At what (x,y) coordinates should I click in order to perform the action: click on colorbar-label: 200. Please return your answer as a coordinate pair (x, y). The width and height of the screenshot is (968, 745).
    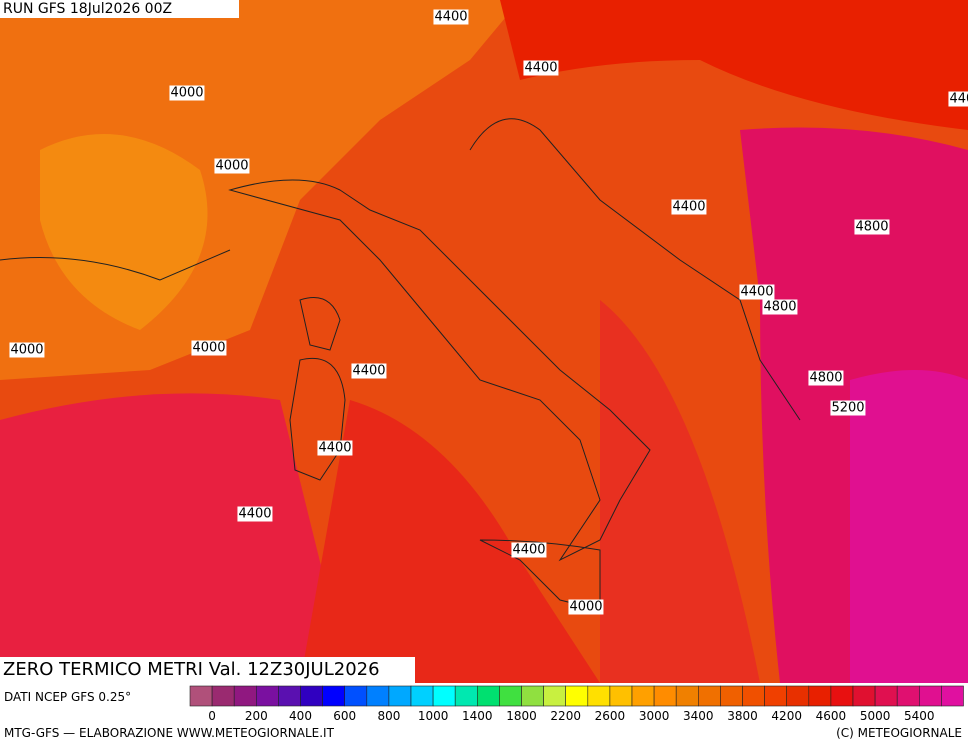
    Looking at the image, I should click on (256, 716).